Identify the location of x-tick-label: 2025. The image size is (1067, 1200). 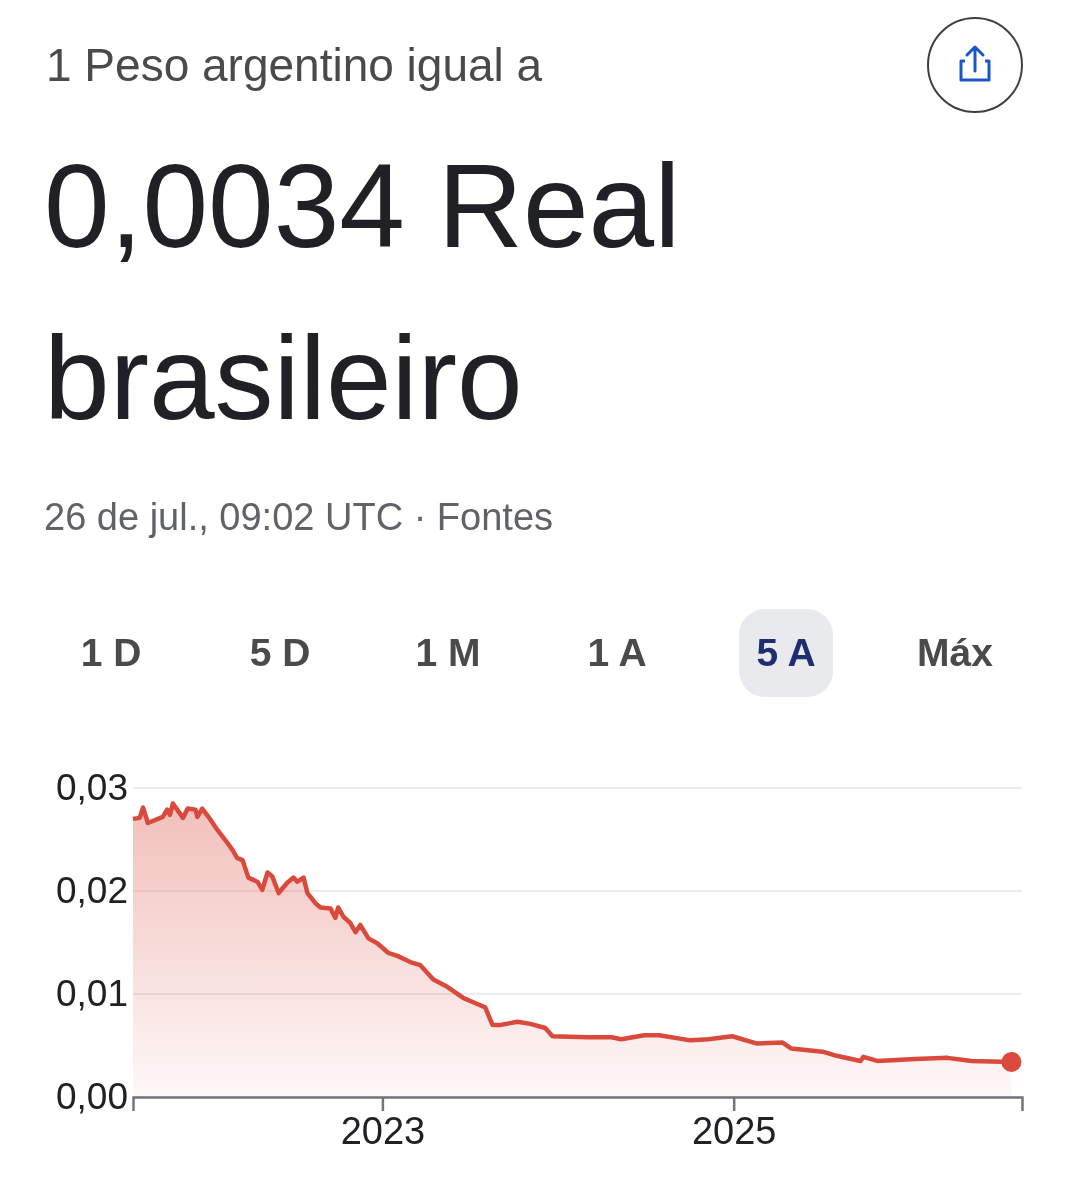
(734, 1130).